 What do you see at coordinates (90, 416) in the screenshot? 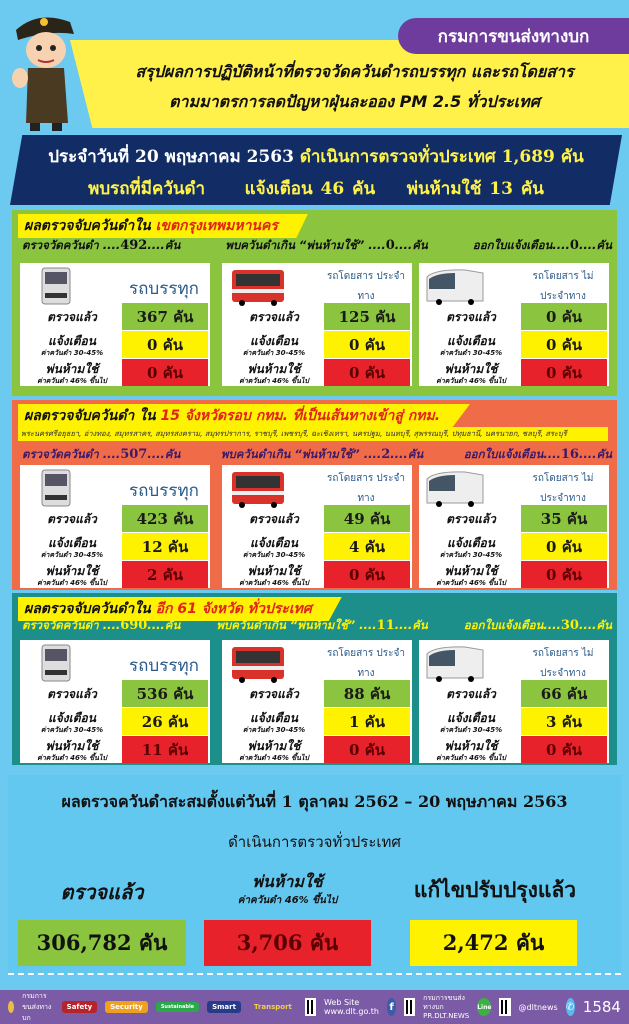
I see `section-title-text: ผลตรวจจับควันดำ ใน` at bounding box center [90, 416].